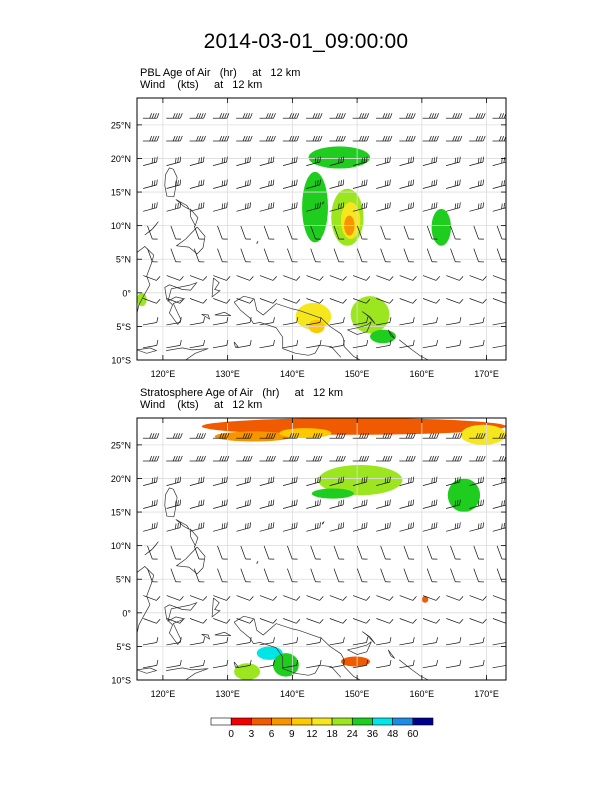 This screenshot has width=612, height=792. What do you see at coordinates (305, 433) in the screenshot?
I see `age-region` at bounding box center [305, 433].